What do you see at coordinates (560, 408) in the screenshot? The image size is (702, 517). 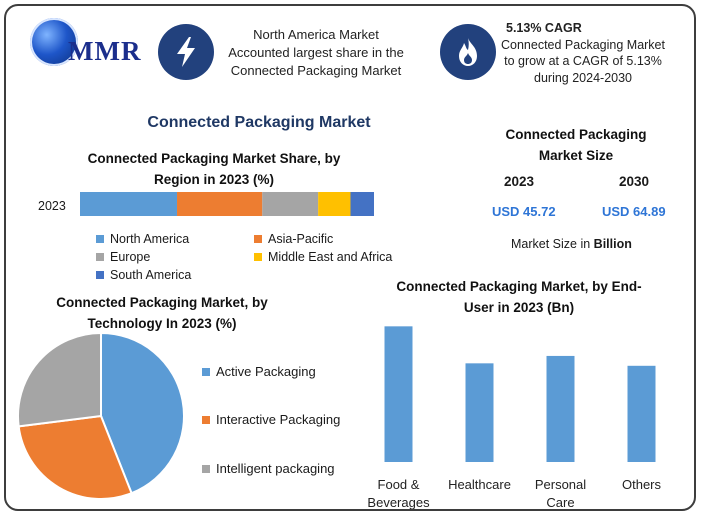 I see `end-user-bar-personal-care` at bounding box center [560, 408].